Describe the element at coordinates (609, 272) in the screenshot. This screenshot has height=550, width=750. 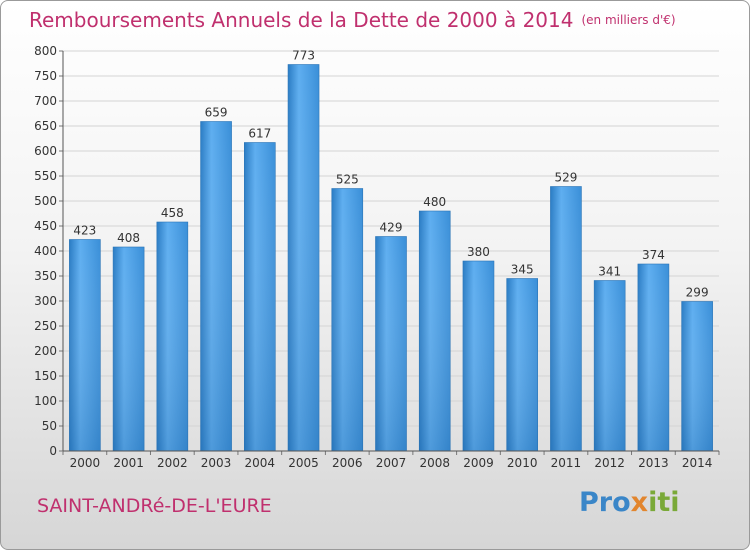
I see `bar-value-label: 341` at that location.